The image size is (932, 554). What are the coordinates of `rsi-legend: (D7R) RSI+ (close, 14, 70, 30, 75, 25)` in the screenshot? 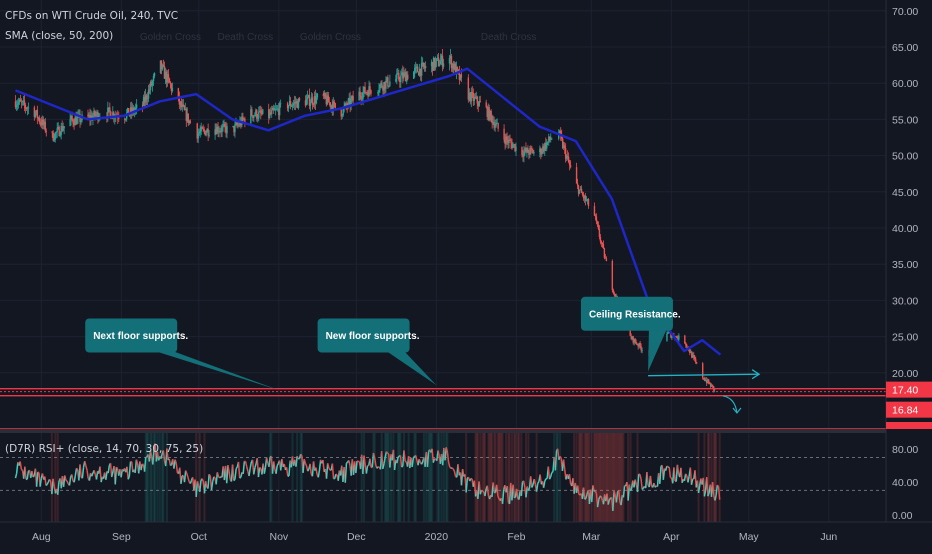 It's located at (104, 449).